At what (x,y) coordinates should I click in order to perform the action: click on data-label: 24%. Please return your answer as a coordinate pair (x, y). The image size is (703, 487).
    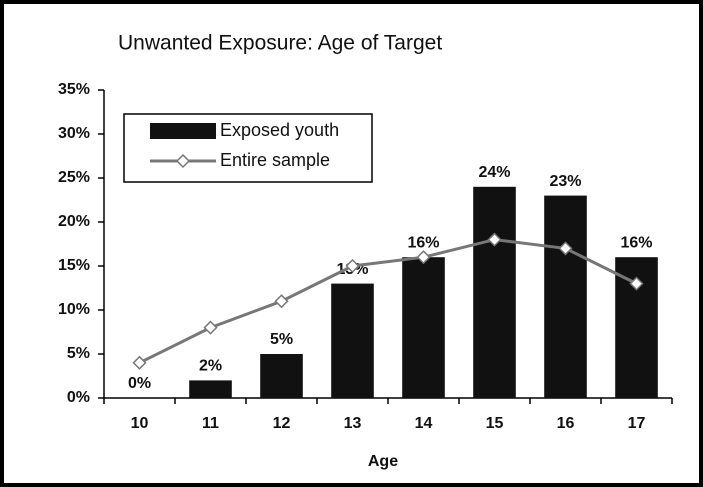
    Looking at the image, I should click on (494, 172).